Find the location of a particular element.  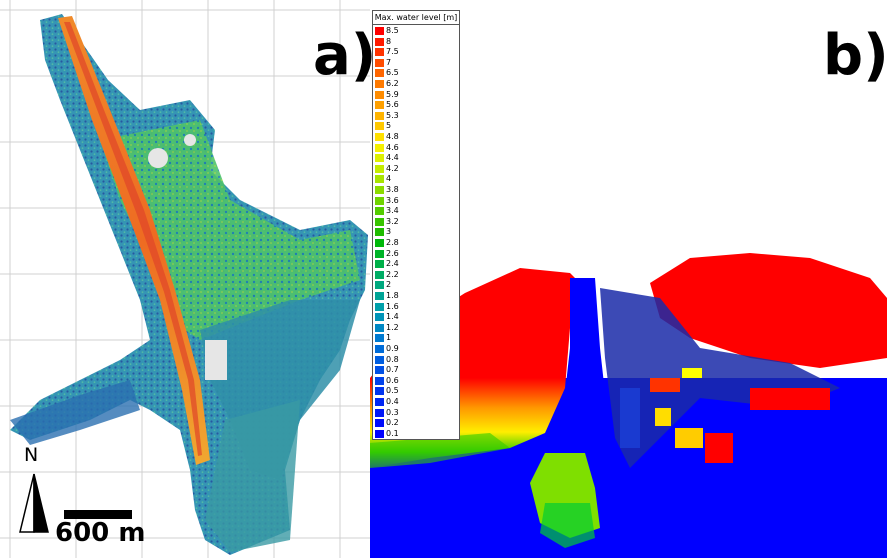

legend-value: 3.8 is located at coordinates (392, 189).